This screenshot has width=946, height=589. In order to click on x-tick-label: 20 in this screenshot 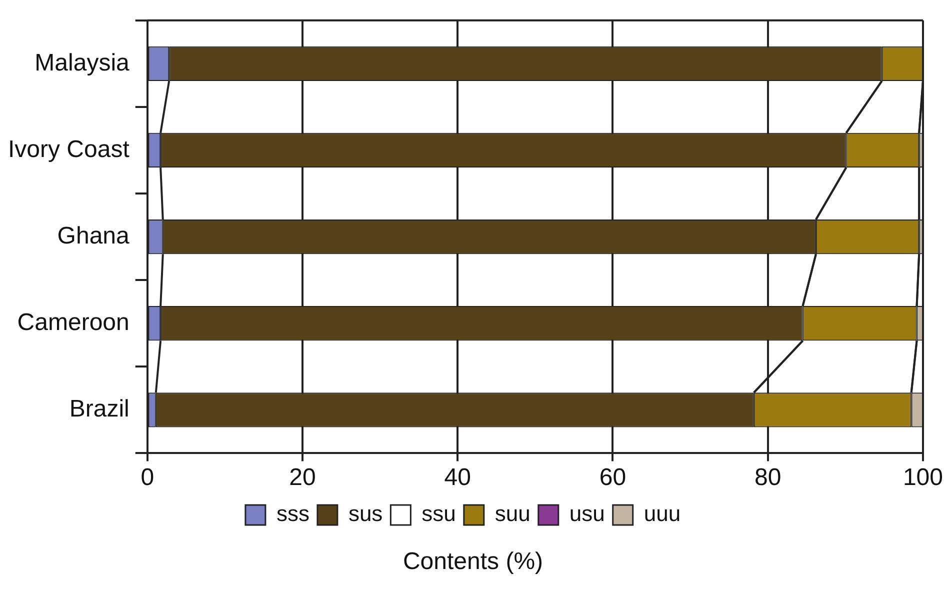, I will do `click(302, 478)`.